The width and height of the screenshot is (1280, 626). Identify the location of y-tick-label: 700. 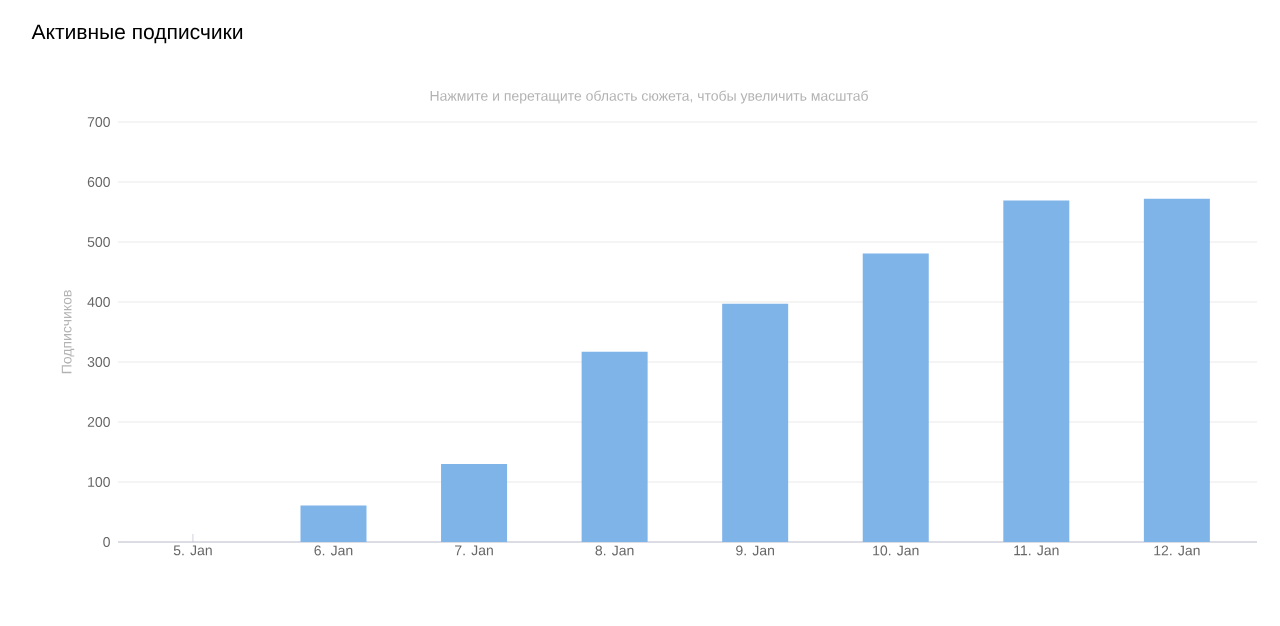
(98, 122).